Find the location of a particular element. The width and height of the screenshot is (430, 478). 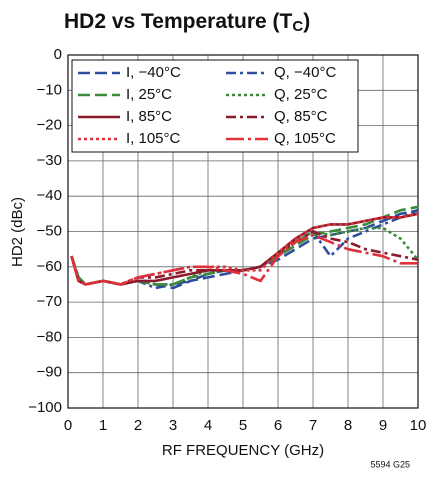

x-tick-label: 4 is located at coordinates (208, 425).